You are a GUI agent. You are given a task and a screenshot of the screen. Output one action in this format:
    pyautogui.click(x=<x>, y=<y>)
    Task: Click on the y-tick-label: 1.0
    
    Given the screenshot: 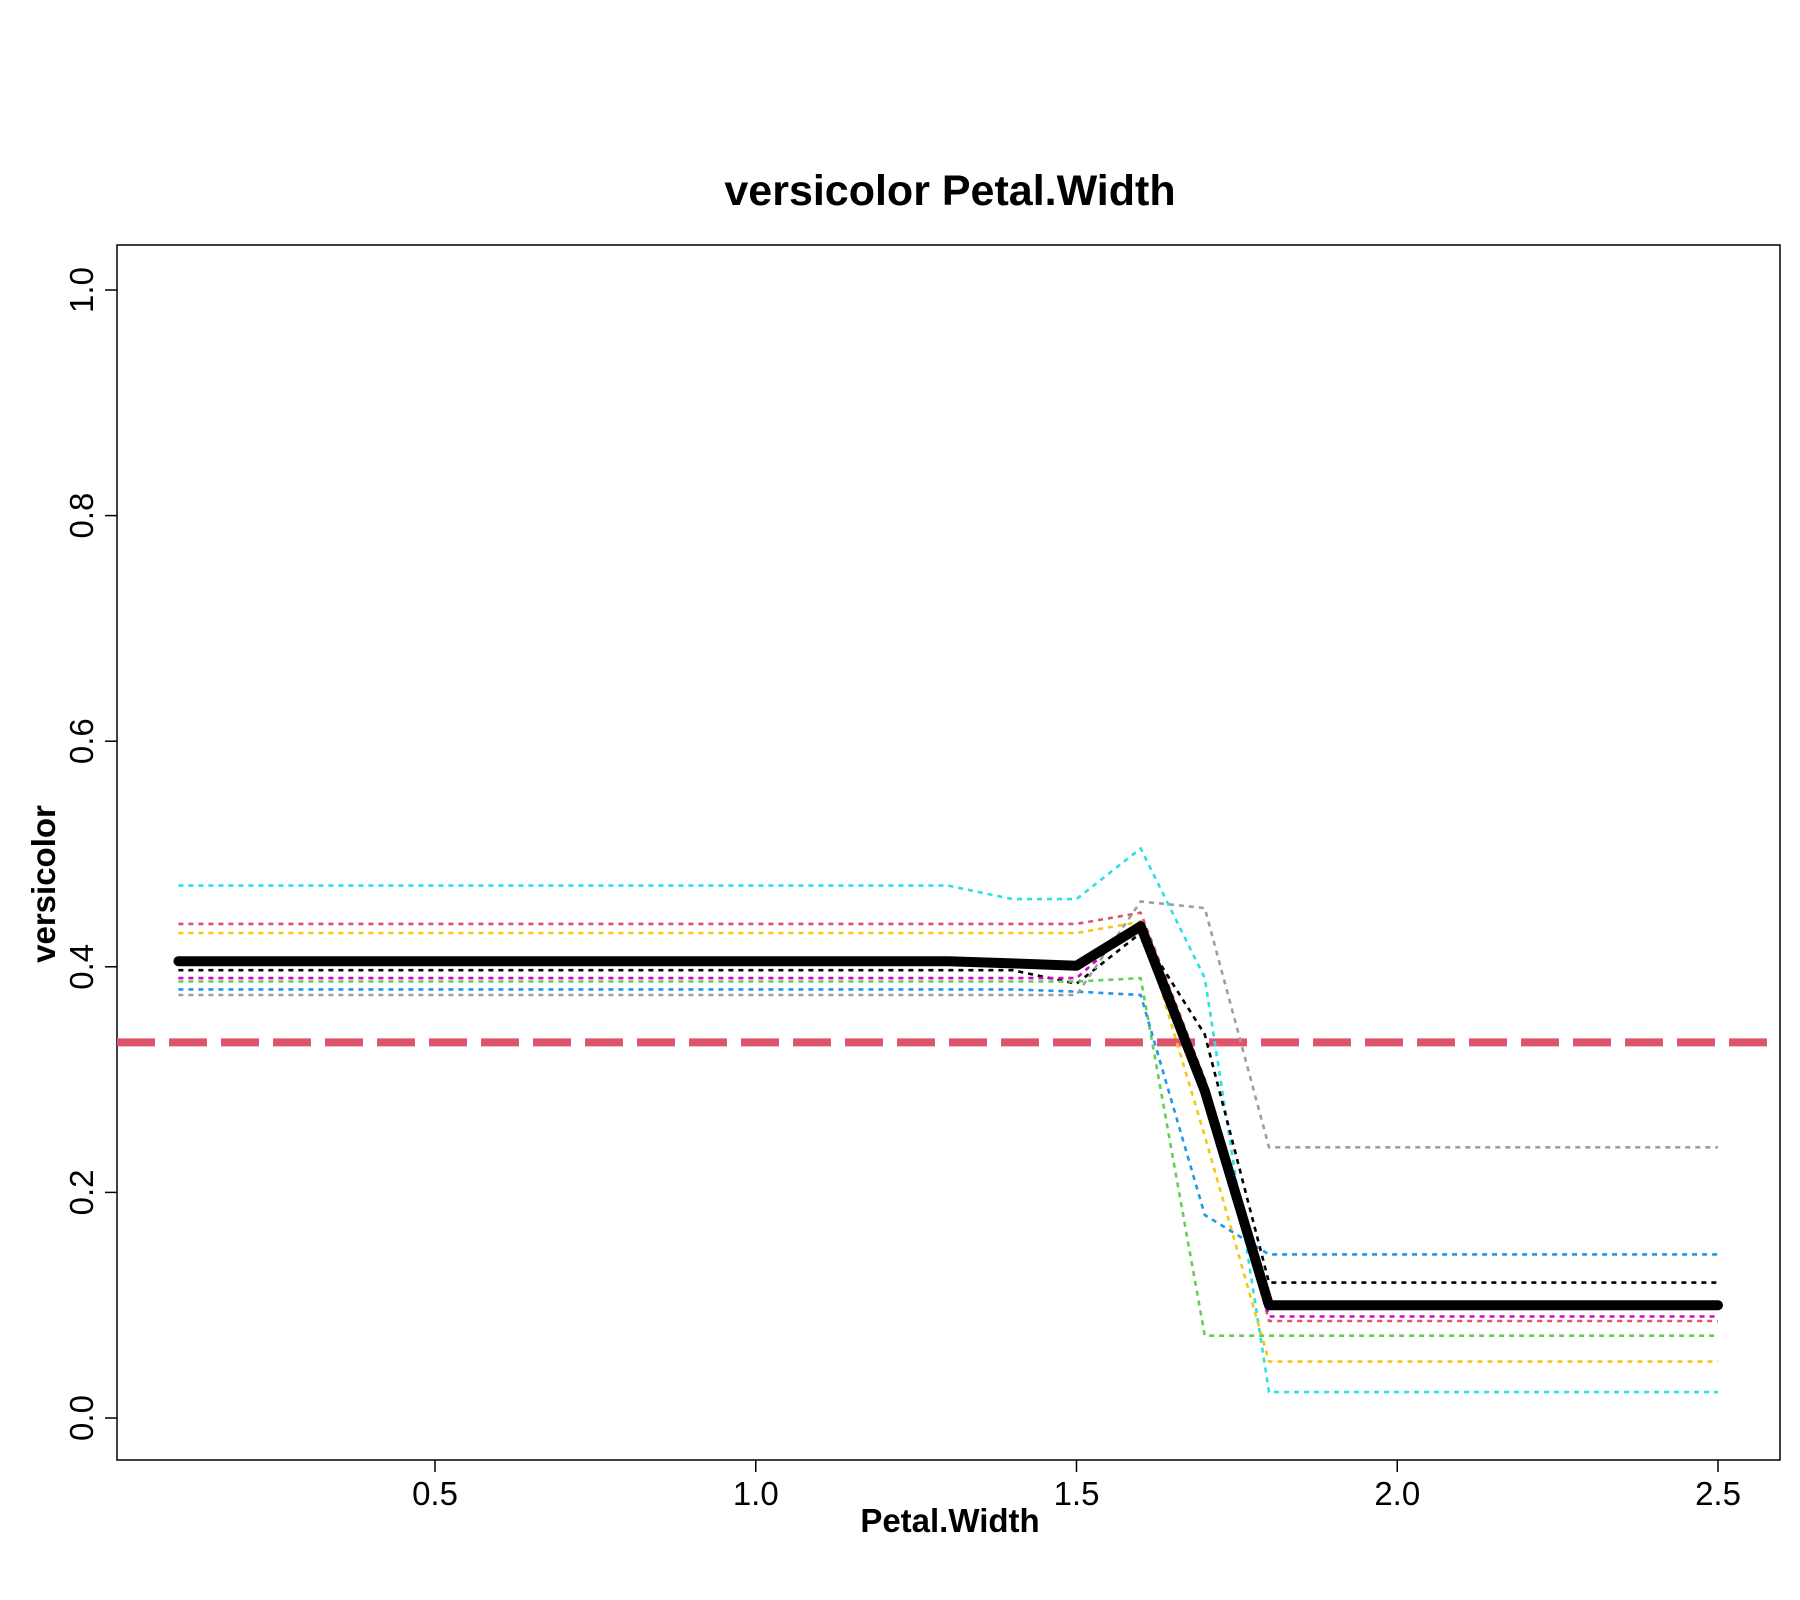 What is the action you would take?
    pyautogui.click(x=81, y=290)
    